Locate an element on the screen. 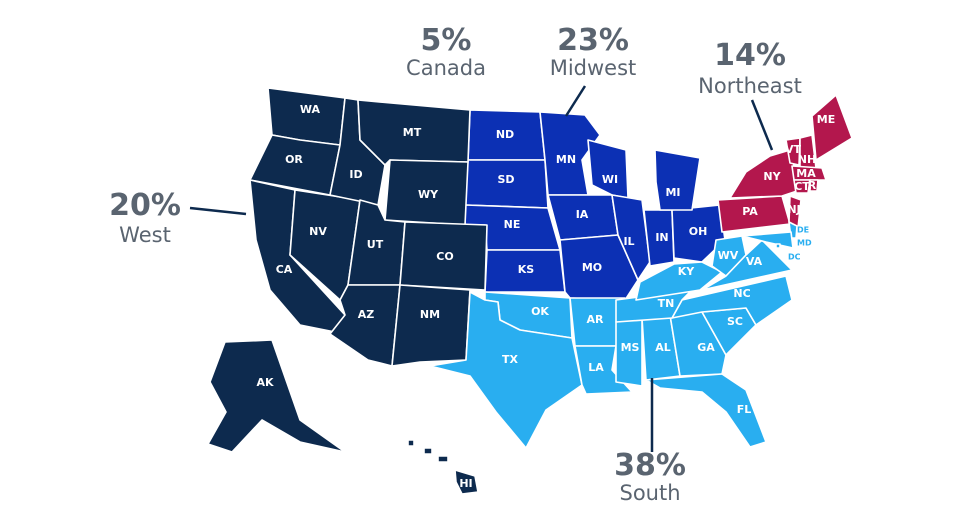 The image size is (970, 520). state-label: AZ is located at coordinates (366, 314).